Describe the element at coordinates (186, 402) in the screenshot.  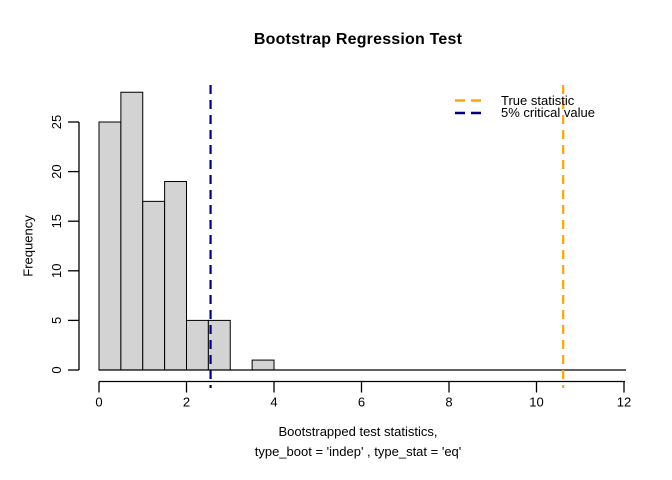
I see `x-axis-tick-label: 2` at that location.